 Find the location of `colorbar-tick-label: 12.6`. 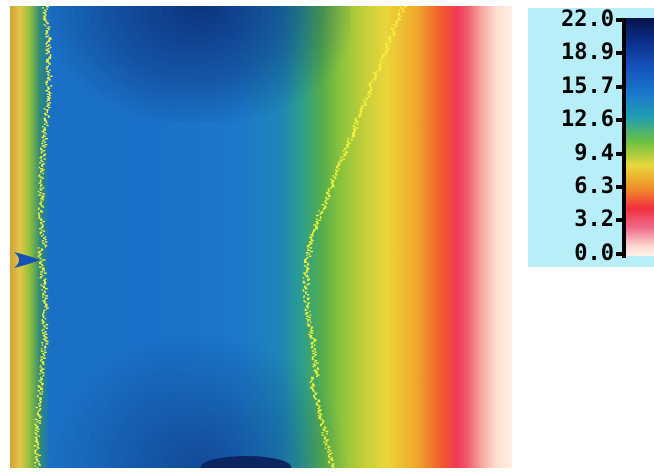

colorbar-tick-label: 12.6 is located at coordinates (587, 119).